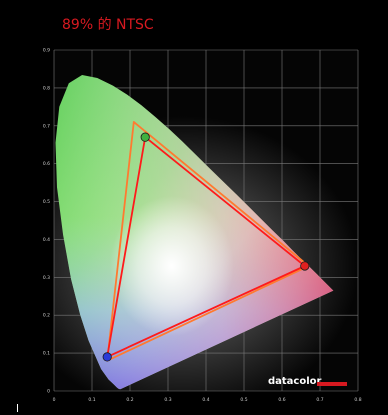 This screenshot has height=415, width=388. Describe the element at coordinates (295, 381) in the screenshot. I see `datacolor-logo: datacolor` at that location.